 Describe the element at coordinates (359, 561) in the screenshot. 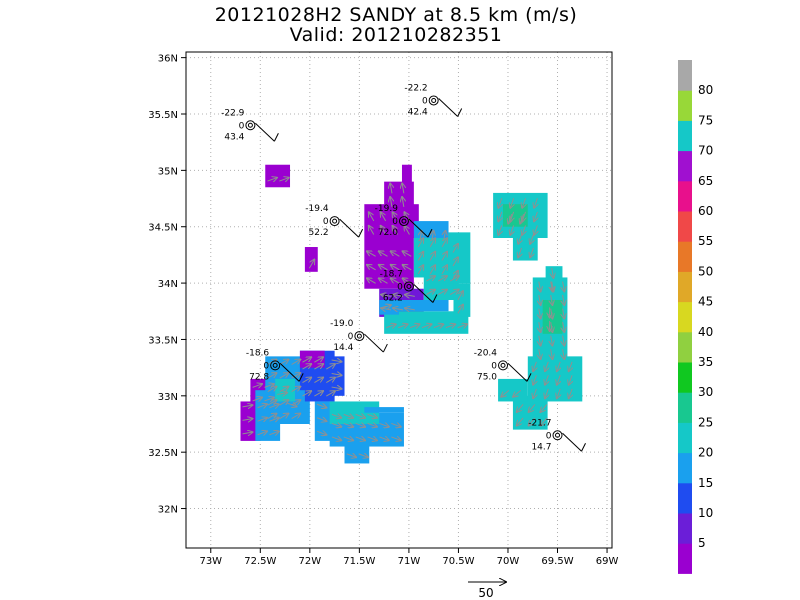

I see `x-tick-label: 71.5W` at that location.